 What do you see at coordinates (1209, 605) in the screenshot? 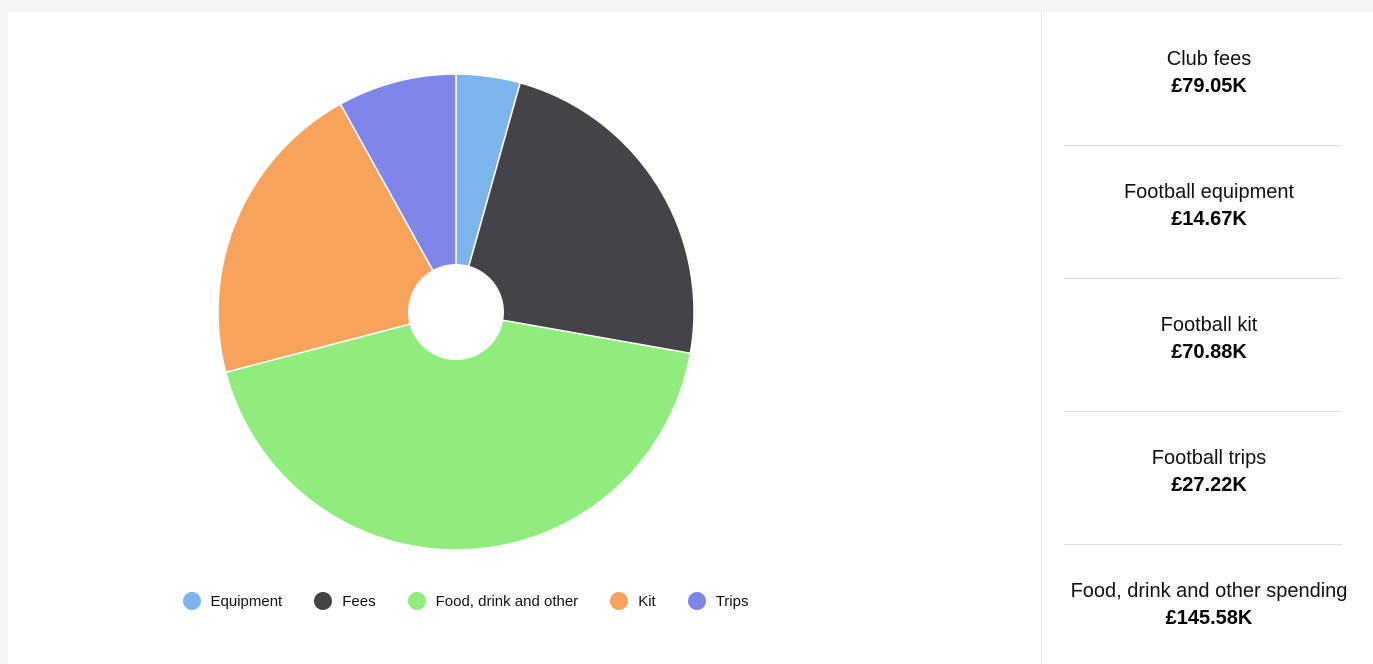
I see `stat-food-drink-other: Food, drink and other spending £145.58K` at bounding box center [1209, 605].